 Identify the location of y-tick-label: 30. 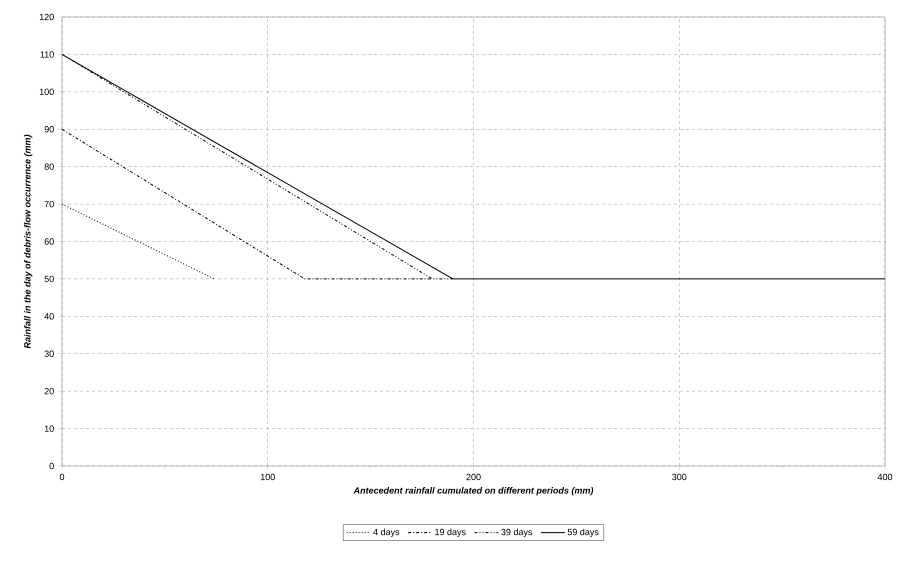
(49, 353).